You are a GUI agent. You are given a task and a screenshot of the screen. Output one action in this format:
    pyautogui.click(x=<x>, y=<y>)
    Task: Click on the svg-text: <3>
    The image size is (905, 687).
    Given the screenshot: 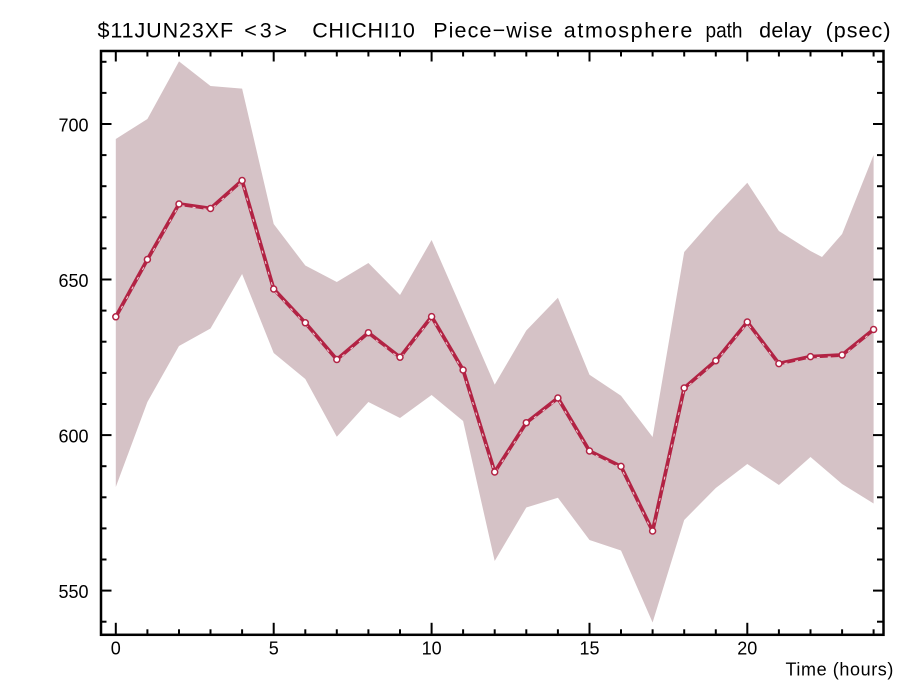 What is the action you would take?
    pyautogui.click(x=265, y=31)
    